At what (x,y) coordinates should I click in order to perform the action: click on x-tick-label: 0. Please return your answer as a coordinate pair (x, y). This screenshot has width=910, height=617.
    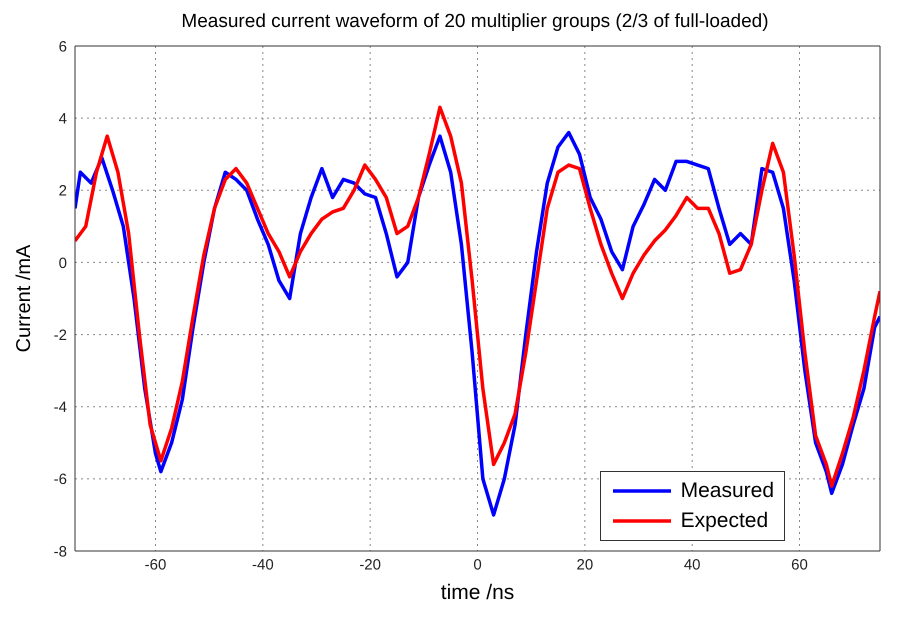
    Looking at the image, I should click on (477, 565).